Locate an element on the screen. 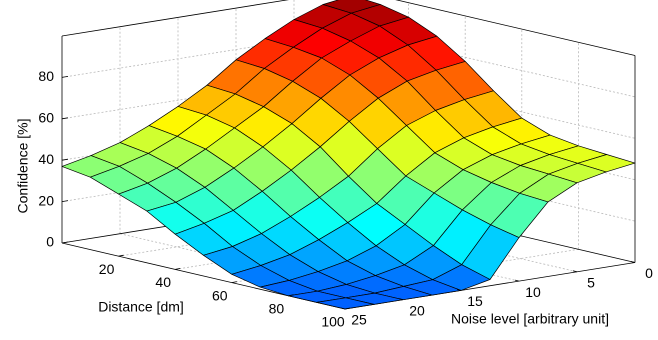  z-tick-label: 40 is located at coordinates (46, 159).